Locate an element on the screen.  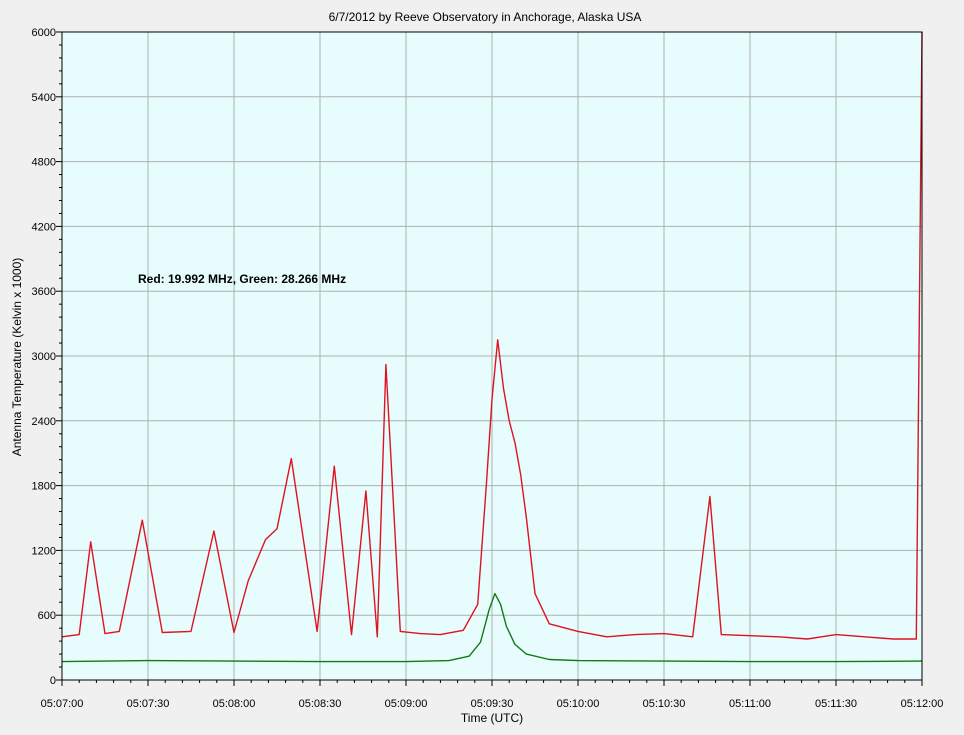
x-tick-label: 05:08:00 is located at coordinates (234, 704).